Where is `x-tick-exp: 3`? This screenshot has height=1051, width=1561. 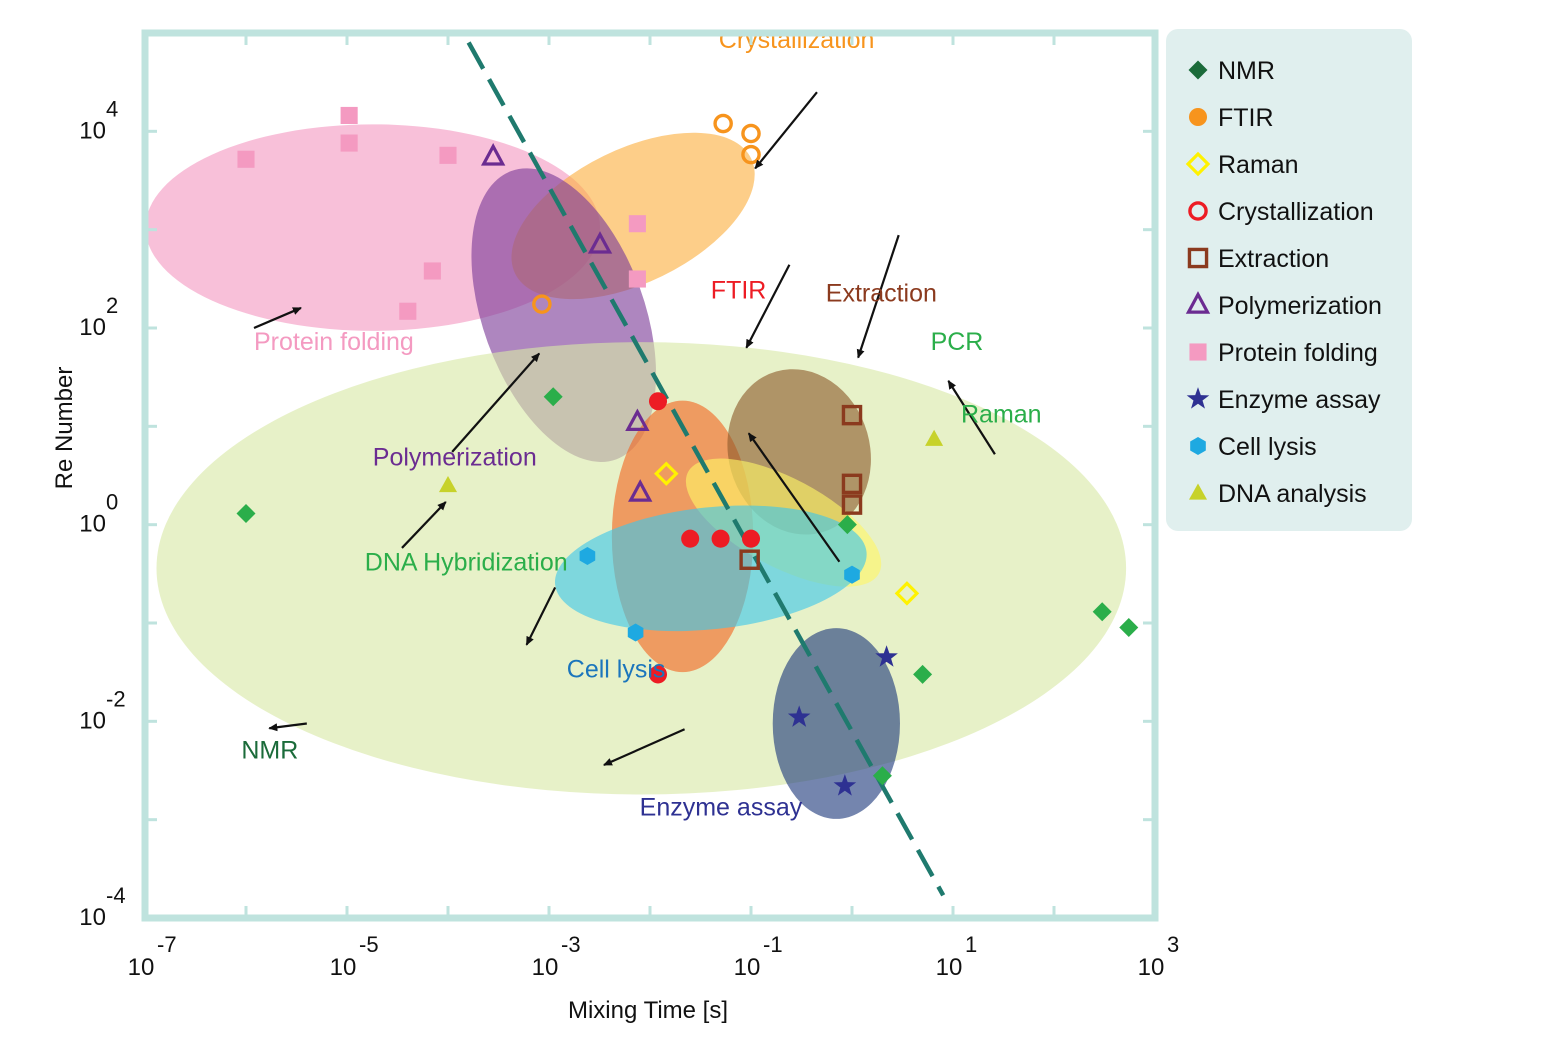
x-tick-exp: 3 is located at coordinates (1173, 944).